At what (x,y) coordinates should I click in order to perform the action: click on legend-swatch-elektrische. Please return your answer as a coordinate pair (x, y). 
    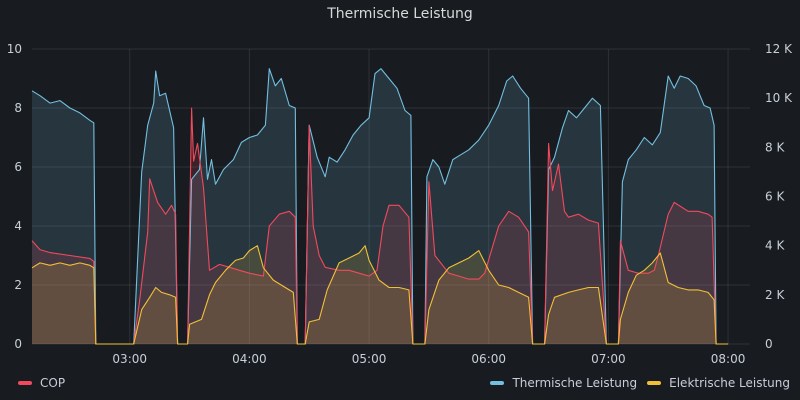
    Looking at the image, I should click on (654, 383).